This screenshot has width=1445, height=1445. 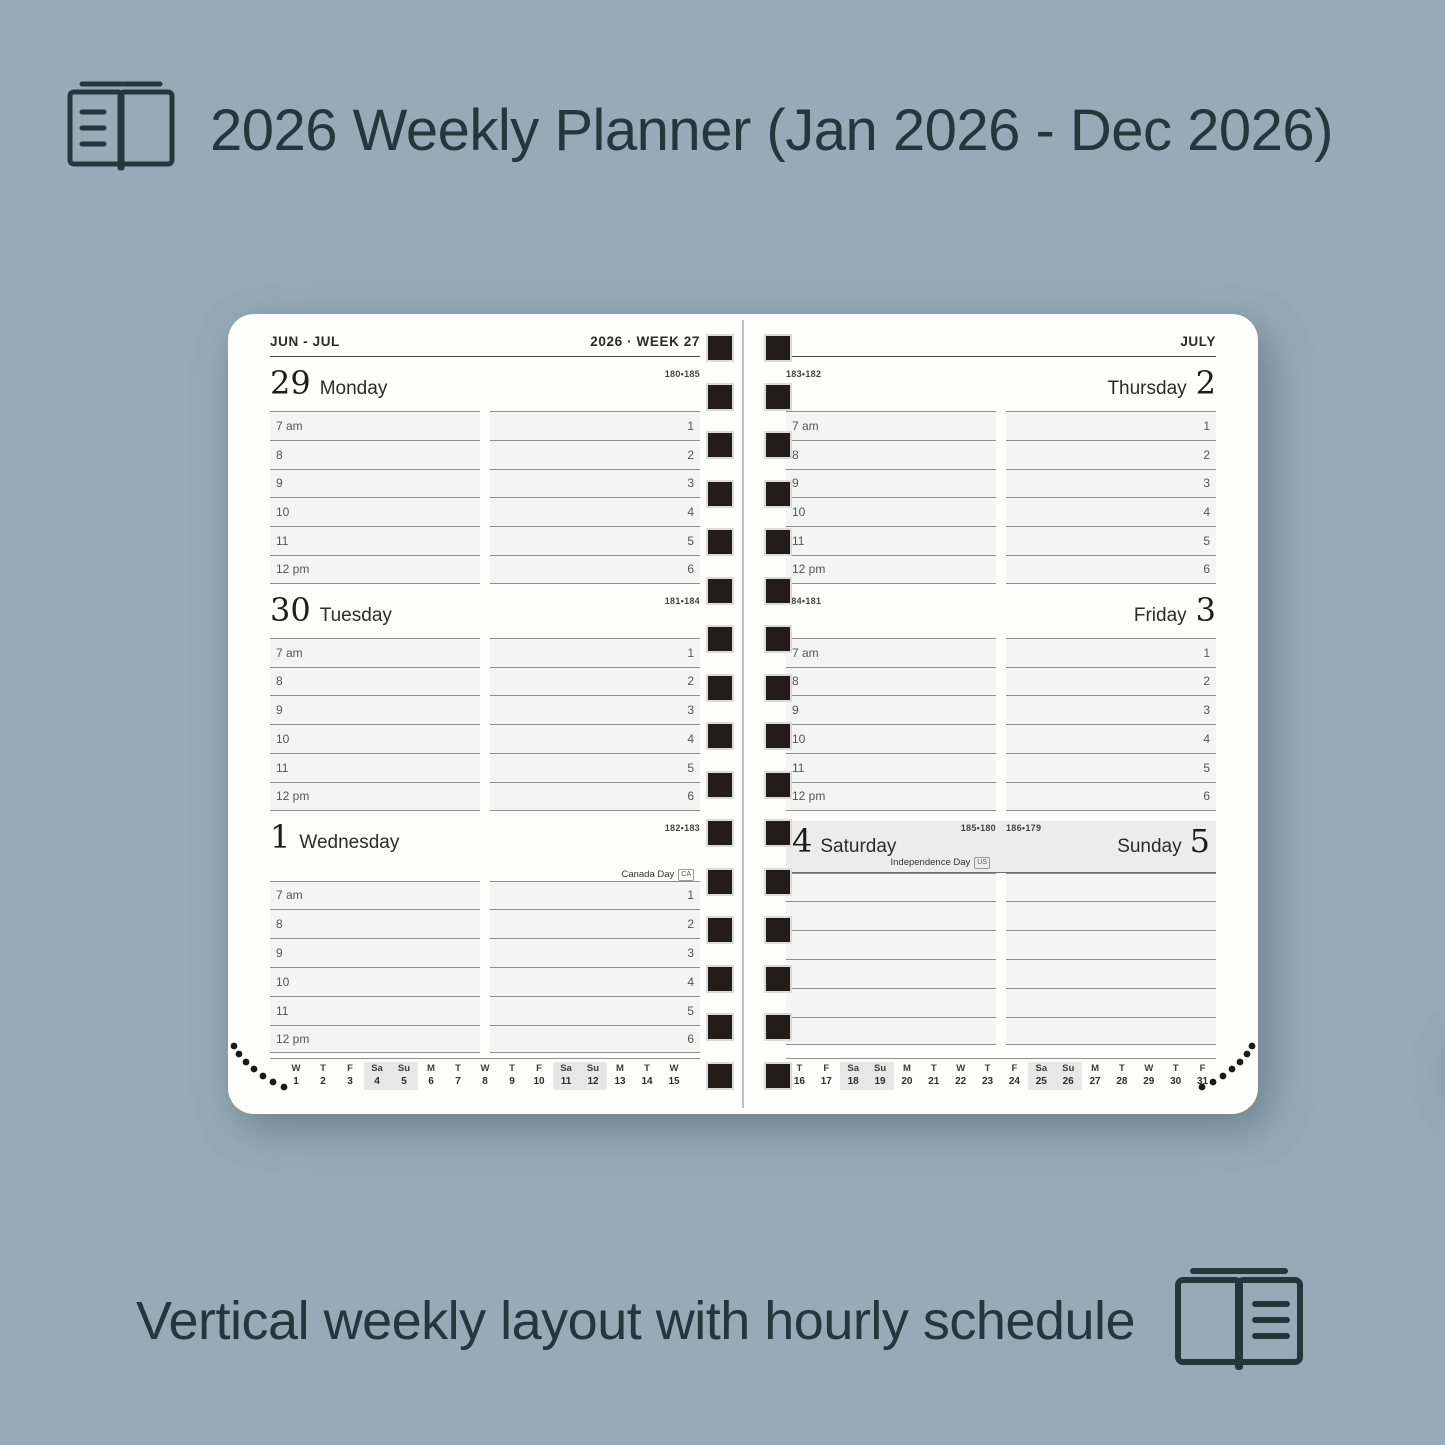 What do you see at coordinates (377, 1075) in the screenshot?
I see `mini-month-day: Sa 4` at bounding box center [377, 1075].